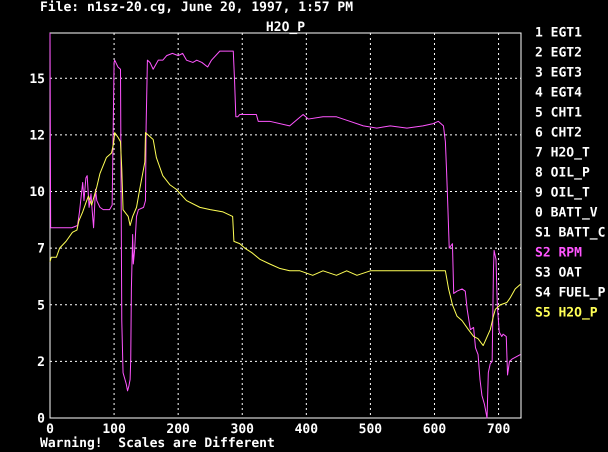 This screenshot has width=608, height=452. I want to click on x-tick-label: 700, so click(498, 429).